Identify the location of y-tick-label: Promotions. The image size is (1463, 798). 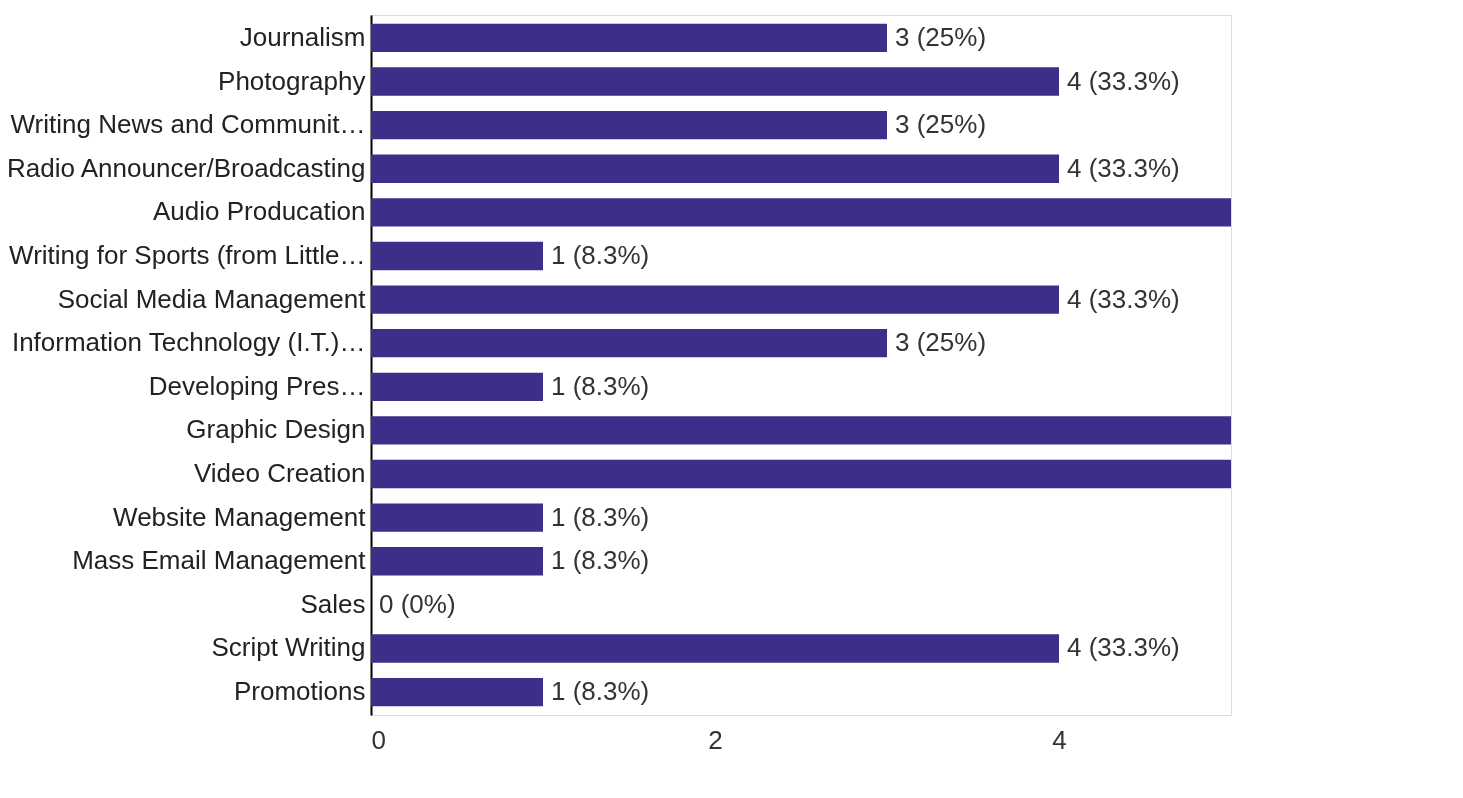
(300, 691).